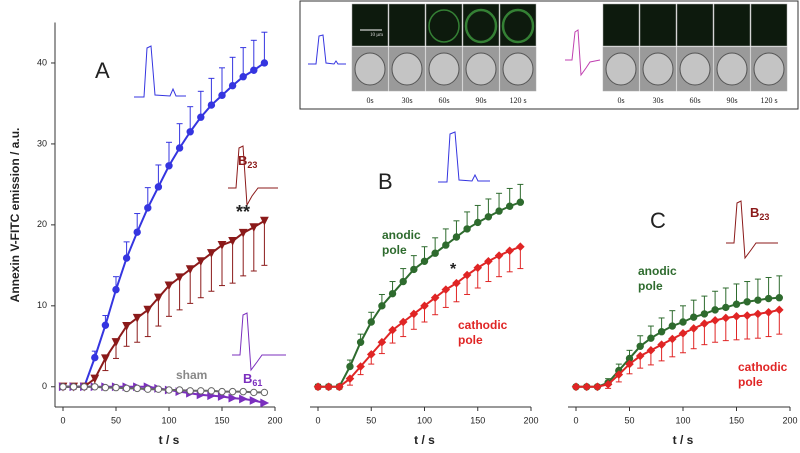 The height and width of the screenshot is (453, 800). I want to click on annotation: **, so click(243, 212).